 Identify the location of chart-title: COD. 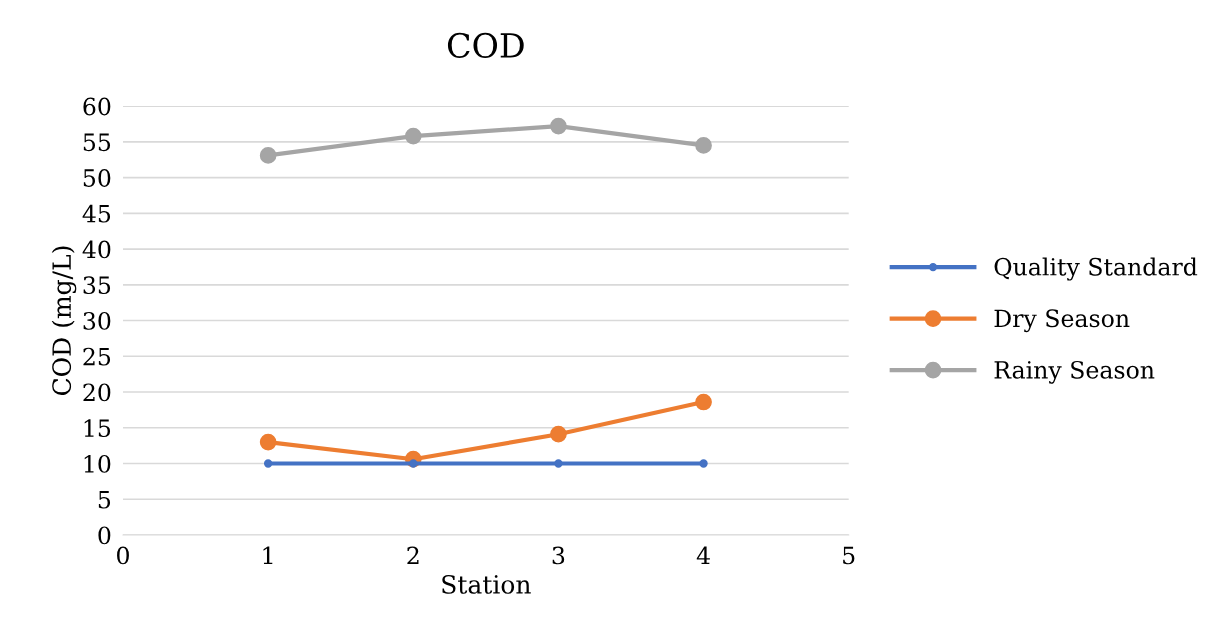
(485, 45).